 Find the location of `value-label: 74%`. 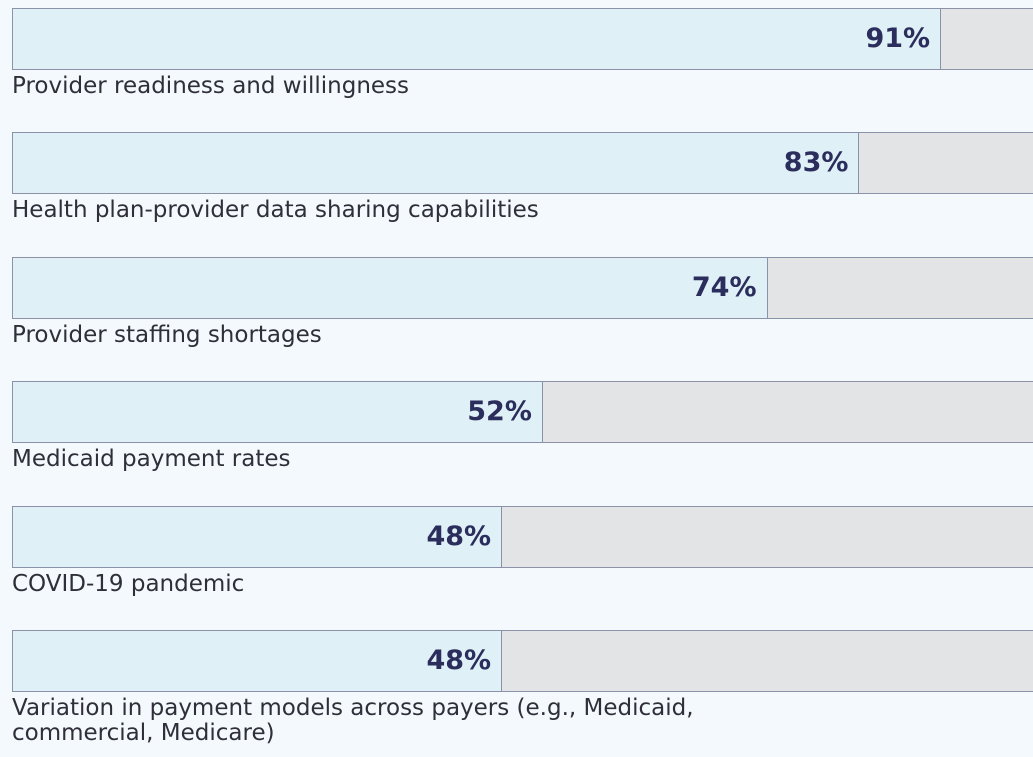

value-label: 74% is located at coordinates (724, 287).